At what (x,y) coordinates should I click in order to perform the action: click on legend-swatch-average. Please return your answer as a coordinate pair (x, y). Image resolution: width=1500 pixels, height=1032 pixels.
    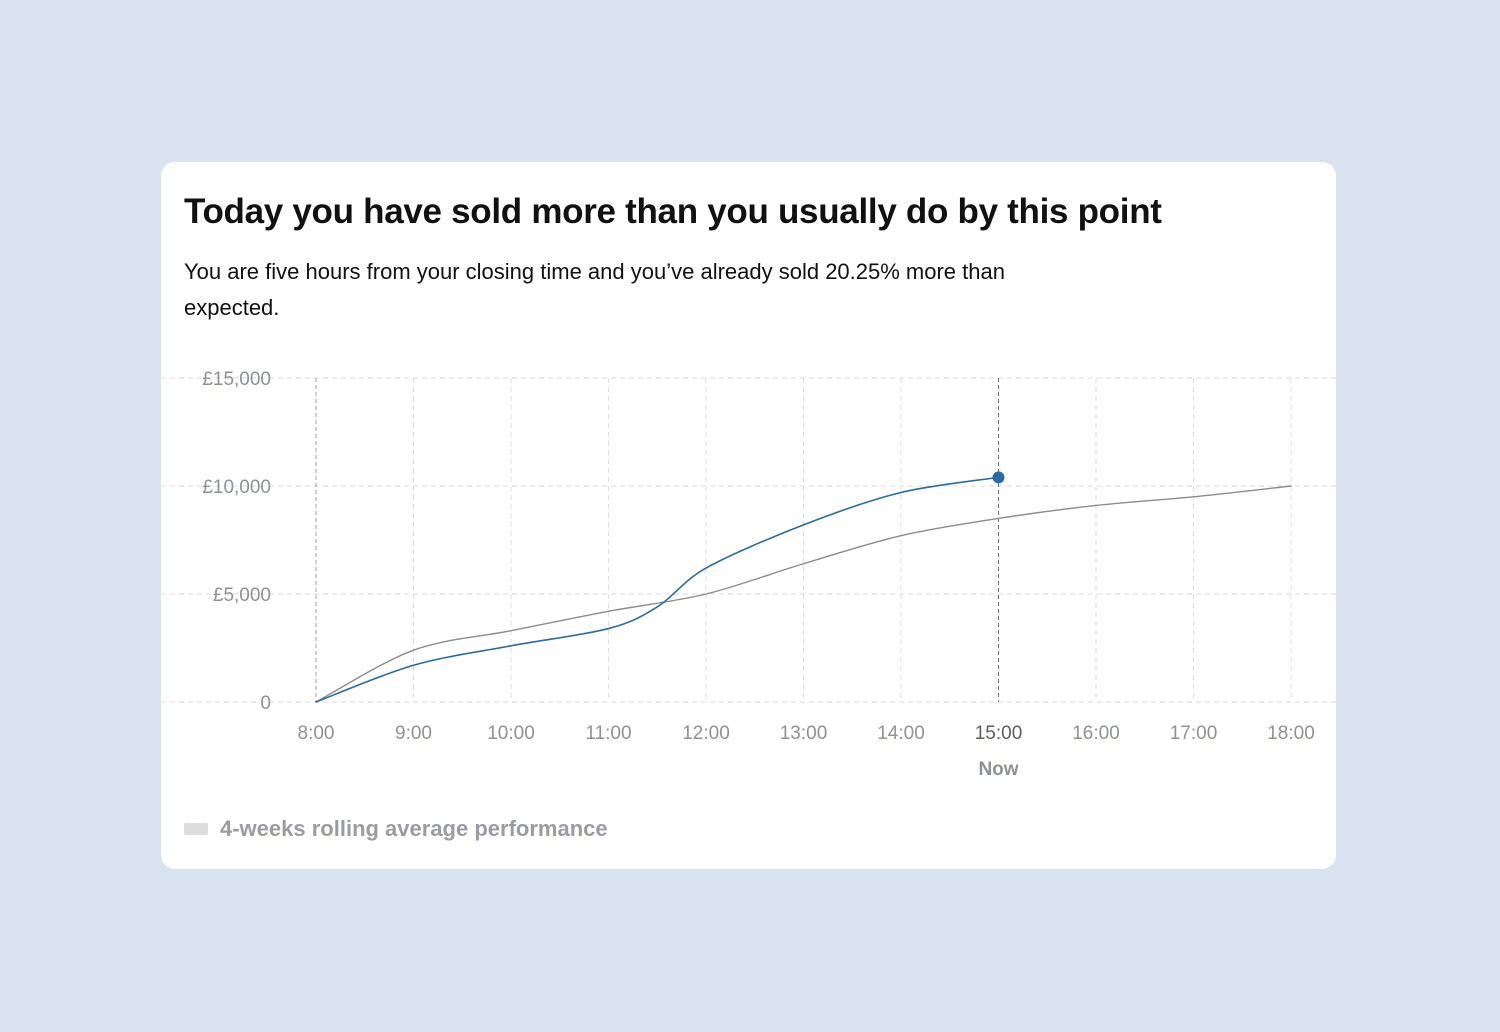
    Looking at the image, I should click on (196, 829).